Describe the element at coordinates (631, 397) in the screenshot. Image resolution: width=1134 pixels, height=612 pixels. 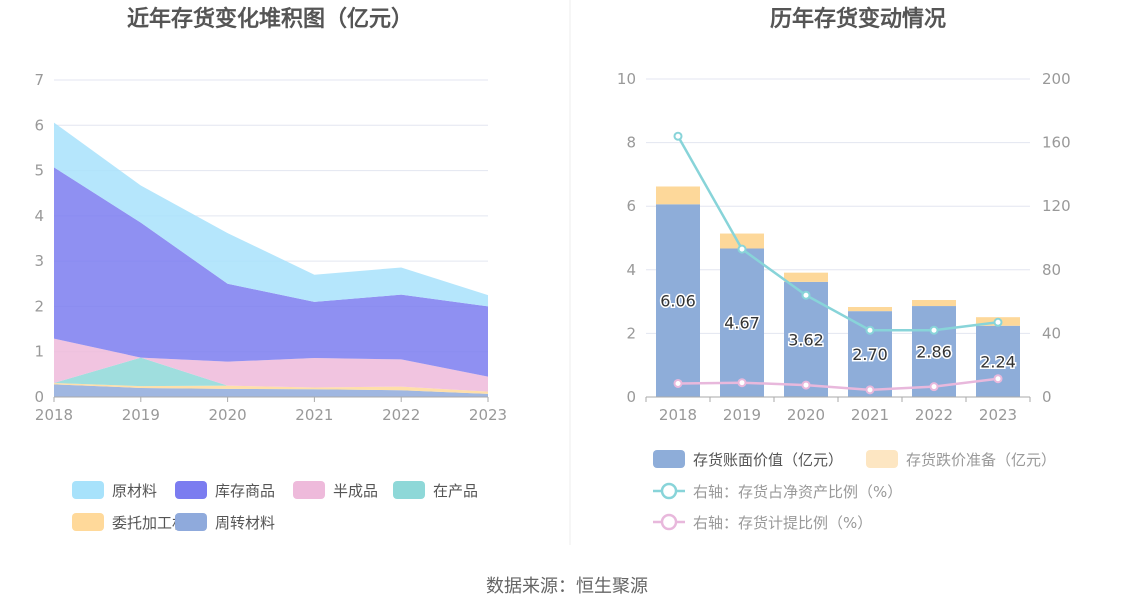
I see `right-y-tick-label: 0` at that location.